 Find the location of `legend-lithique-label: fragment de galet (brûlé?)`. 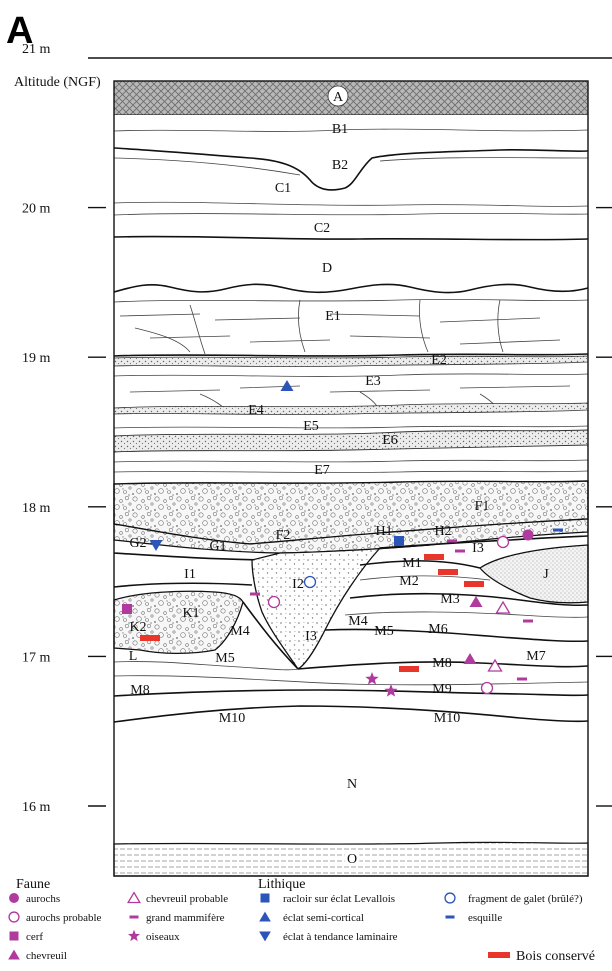

legend-lithique-label: fragment de galet (brûlé?) is located at coordinates (525, 899).